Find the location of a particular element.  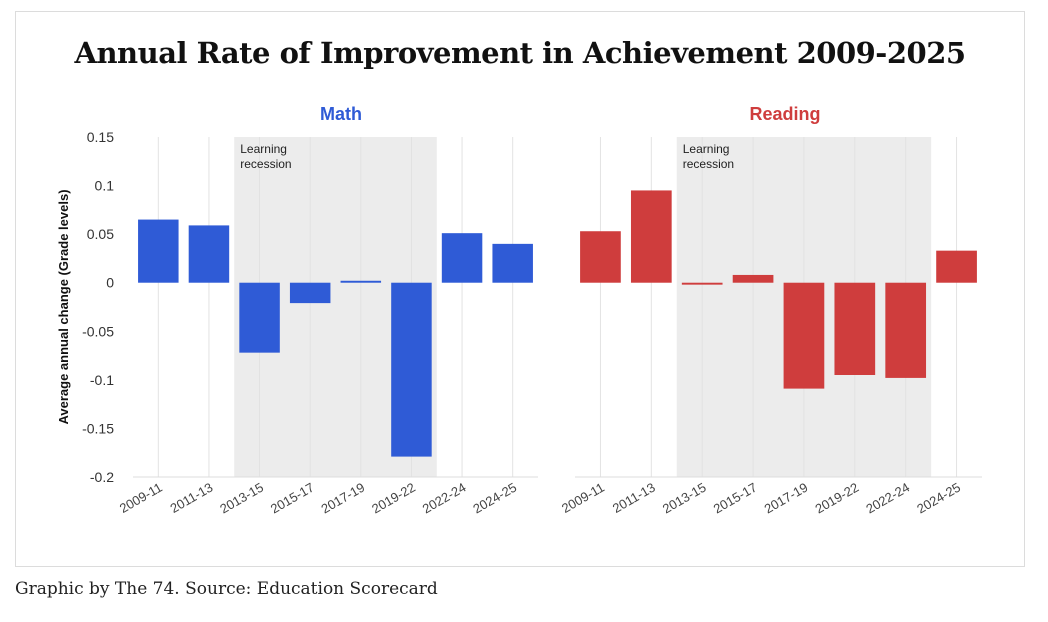

y-tick-label: -0.2 is located at coordinates (102, 477).